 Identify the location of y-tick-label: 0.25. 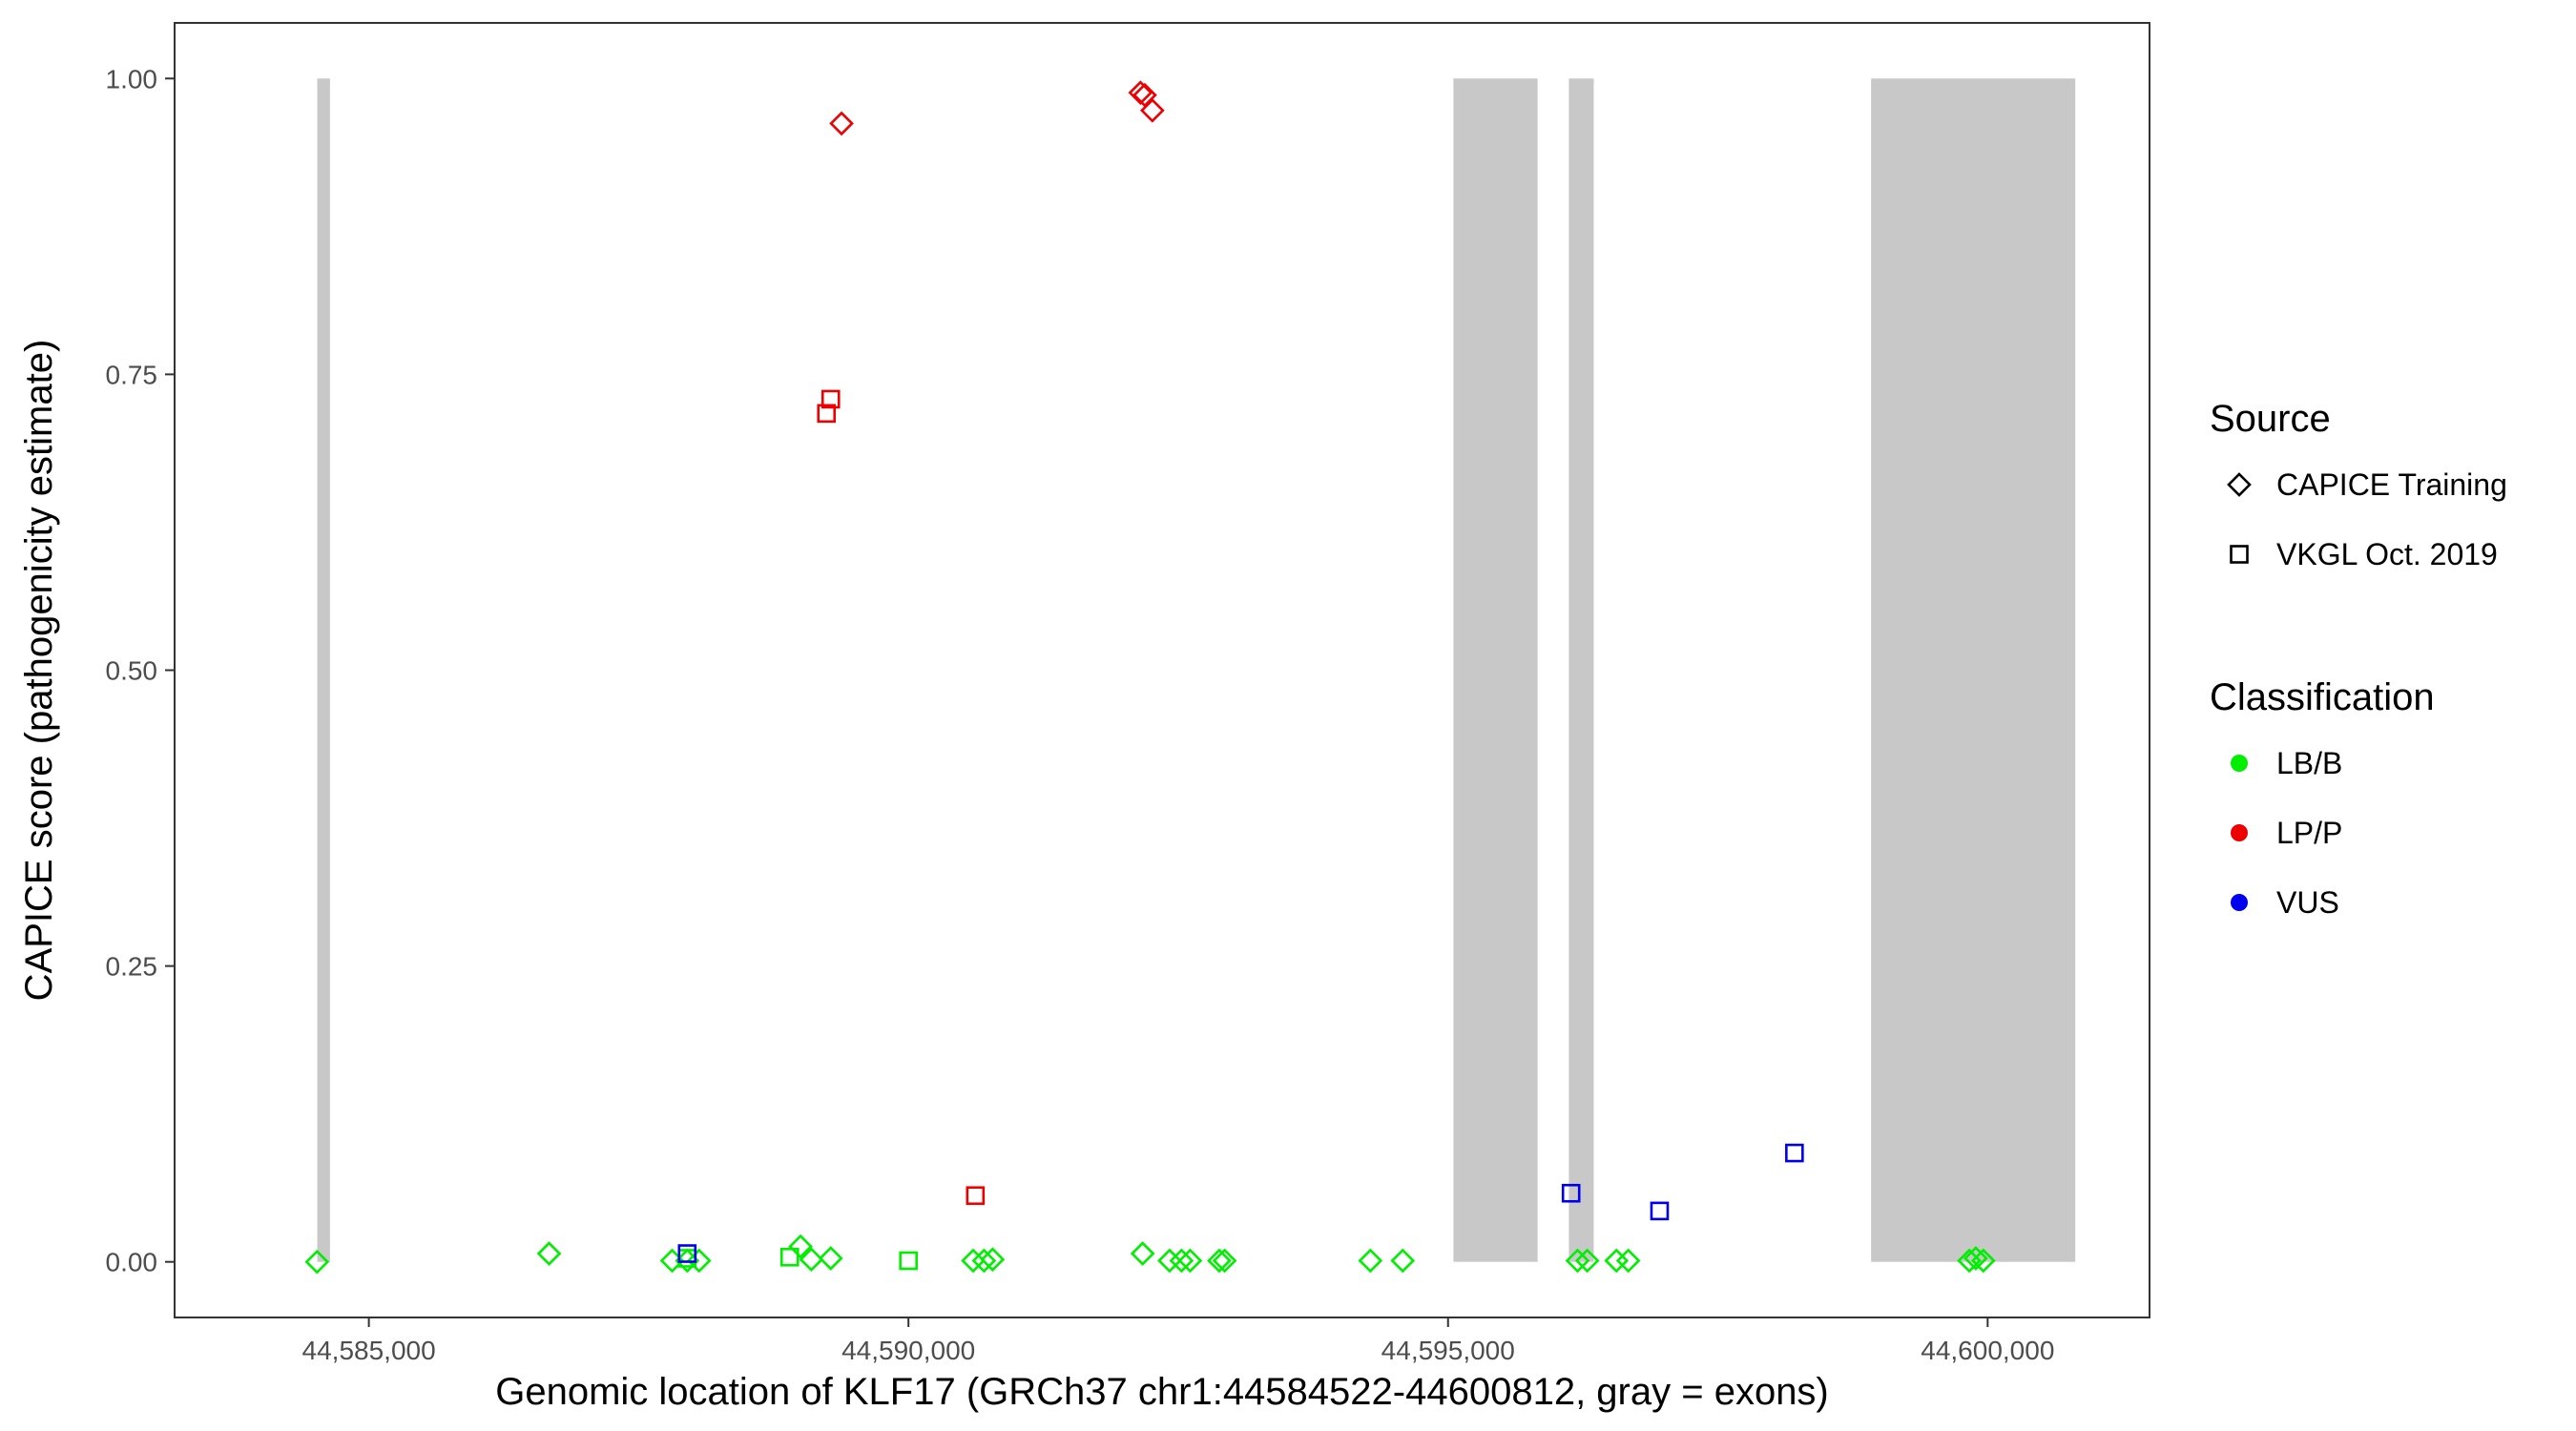
(132, 967).